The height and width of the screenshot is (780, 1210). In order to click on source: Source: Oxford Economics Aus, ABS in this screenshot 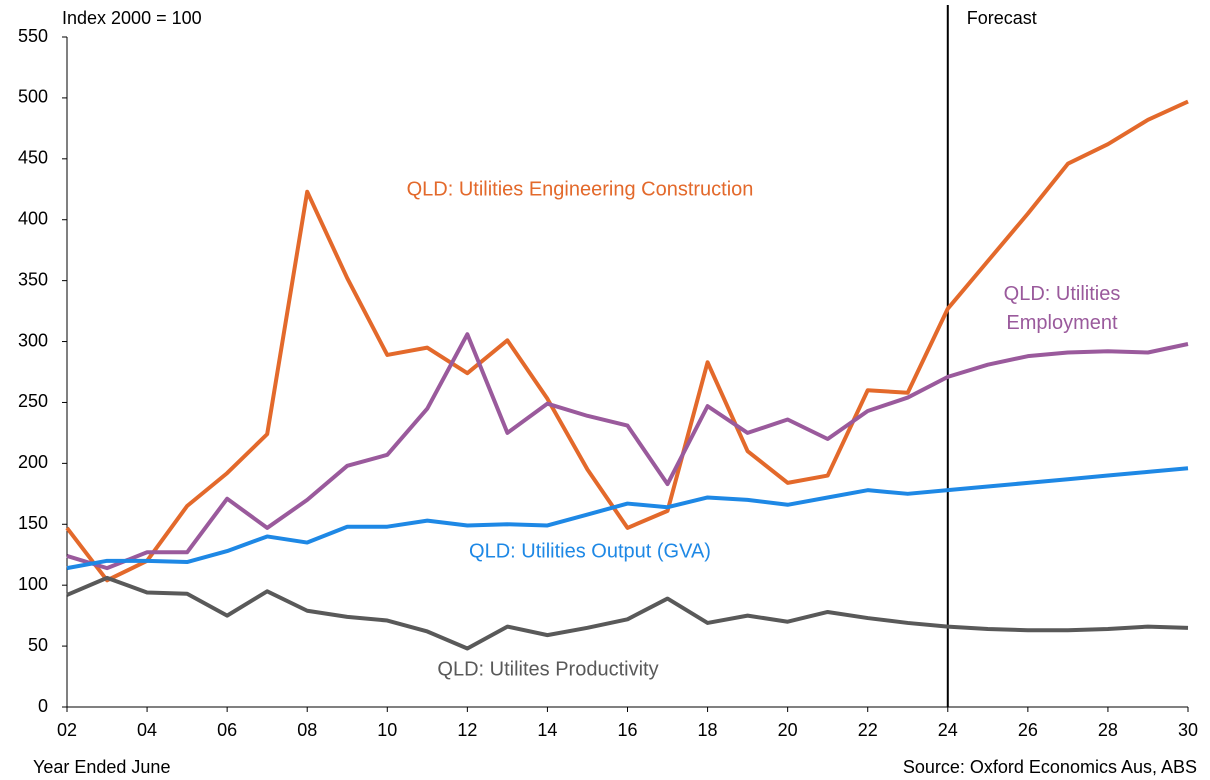, I will do `click(1050, 767)`.